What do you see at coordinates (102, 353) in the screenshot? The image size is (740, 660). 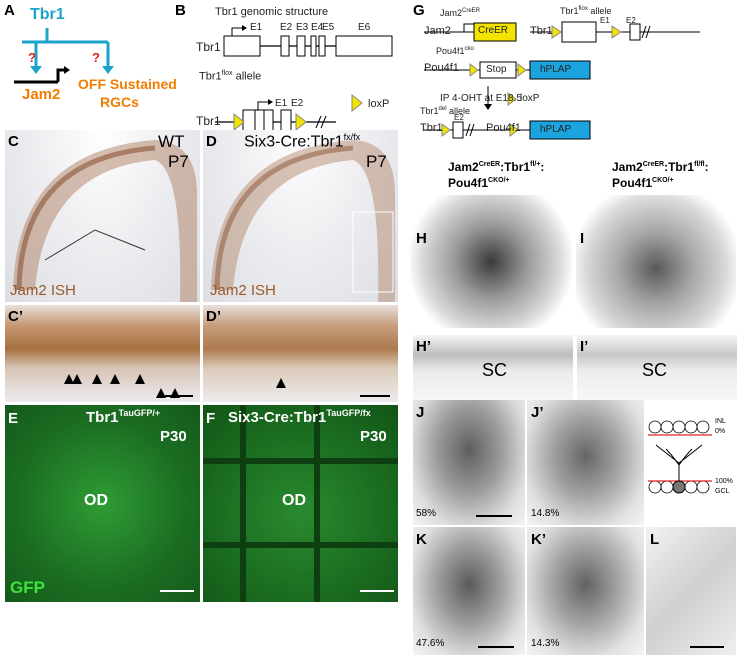 I see `panel-c-prime-image` at bounding box center [102, 353].